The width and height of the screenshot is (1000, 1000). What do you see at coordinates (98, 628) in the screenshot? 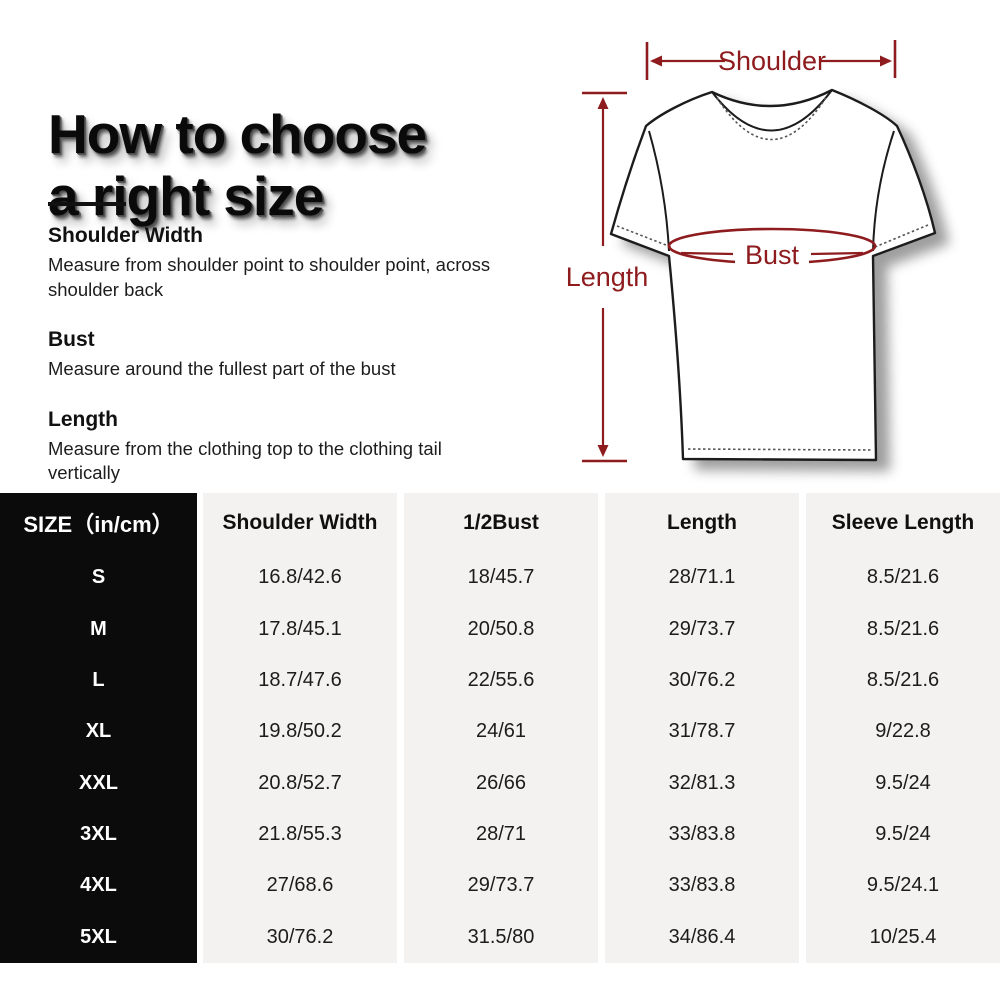
I see `size-label: M` at bounding box center [98, 628].